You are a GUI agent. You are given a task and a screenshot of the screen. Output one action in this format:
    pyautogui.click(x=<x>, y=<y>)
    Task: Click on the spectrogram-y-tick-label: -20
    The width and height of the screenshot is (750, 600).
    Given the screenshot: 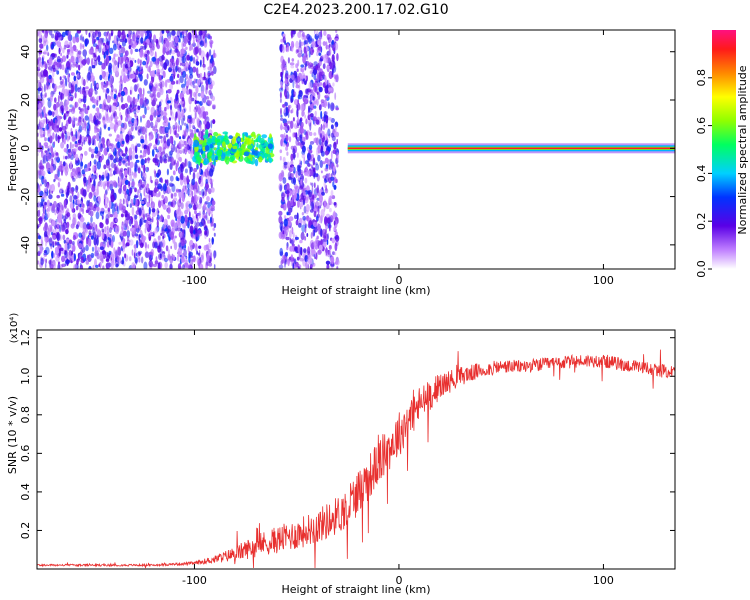 What is the action you would take?
    pyautogui.click(x=25, y=197)
    